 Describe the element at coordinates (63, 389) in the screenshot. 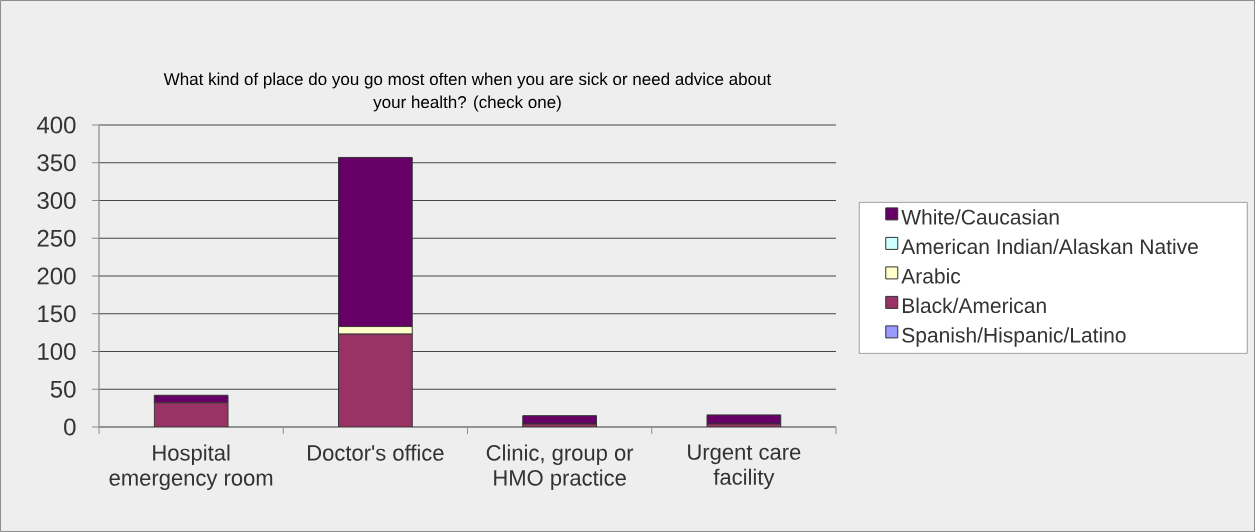

I see `y-tick-label: 50` at that location.